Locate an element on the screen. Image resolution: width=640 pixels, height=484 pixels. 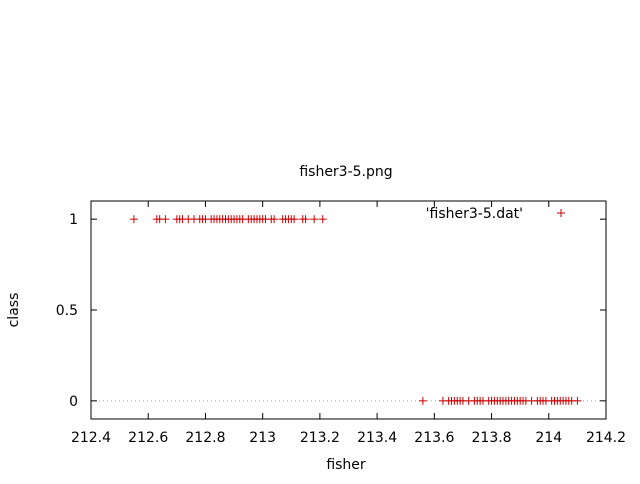
y-axis-title: class is located at coordinates (14, 310).